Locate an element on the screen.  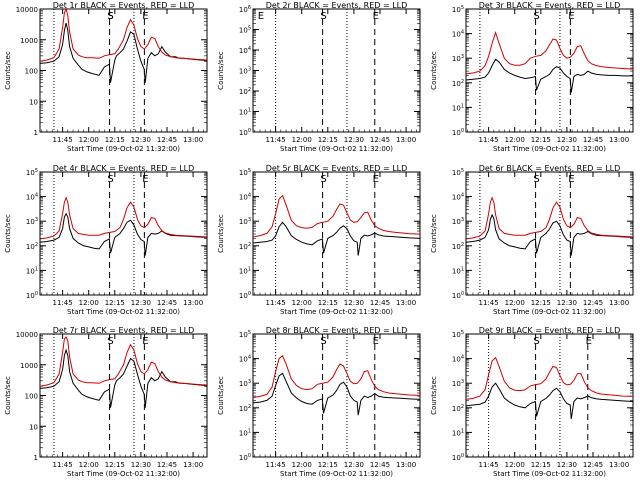
panel-title: Det 2r BLACK = Events, RED = LLD is located at coordinates (337, 5).